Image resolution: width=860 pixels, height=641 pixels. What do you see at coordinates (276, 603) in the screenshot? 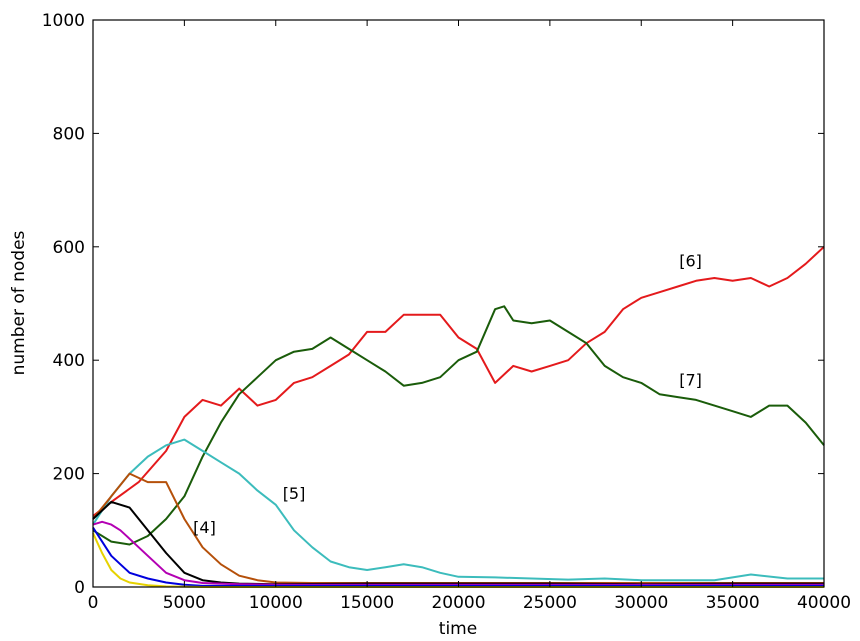
I see `x-tick-label: 10000` at bounding box center [276, 603].